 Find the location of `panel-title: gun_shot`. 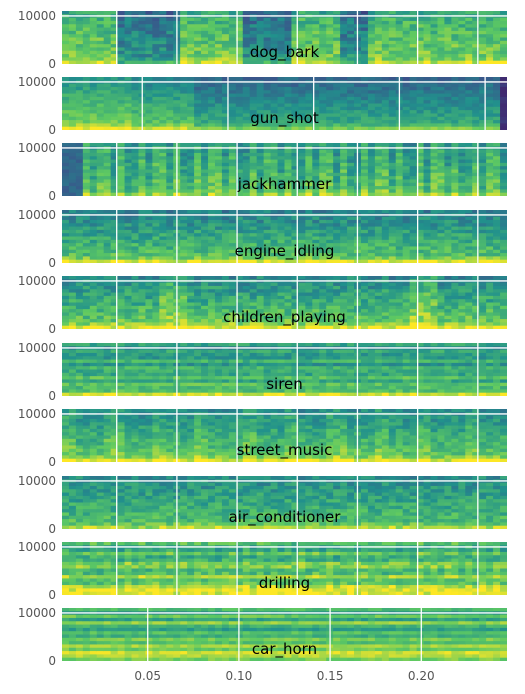

panel-title: gun_shot is located at coordinates (284, 118).